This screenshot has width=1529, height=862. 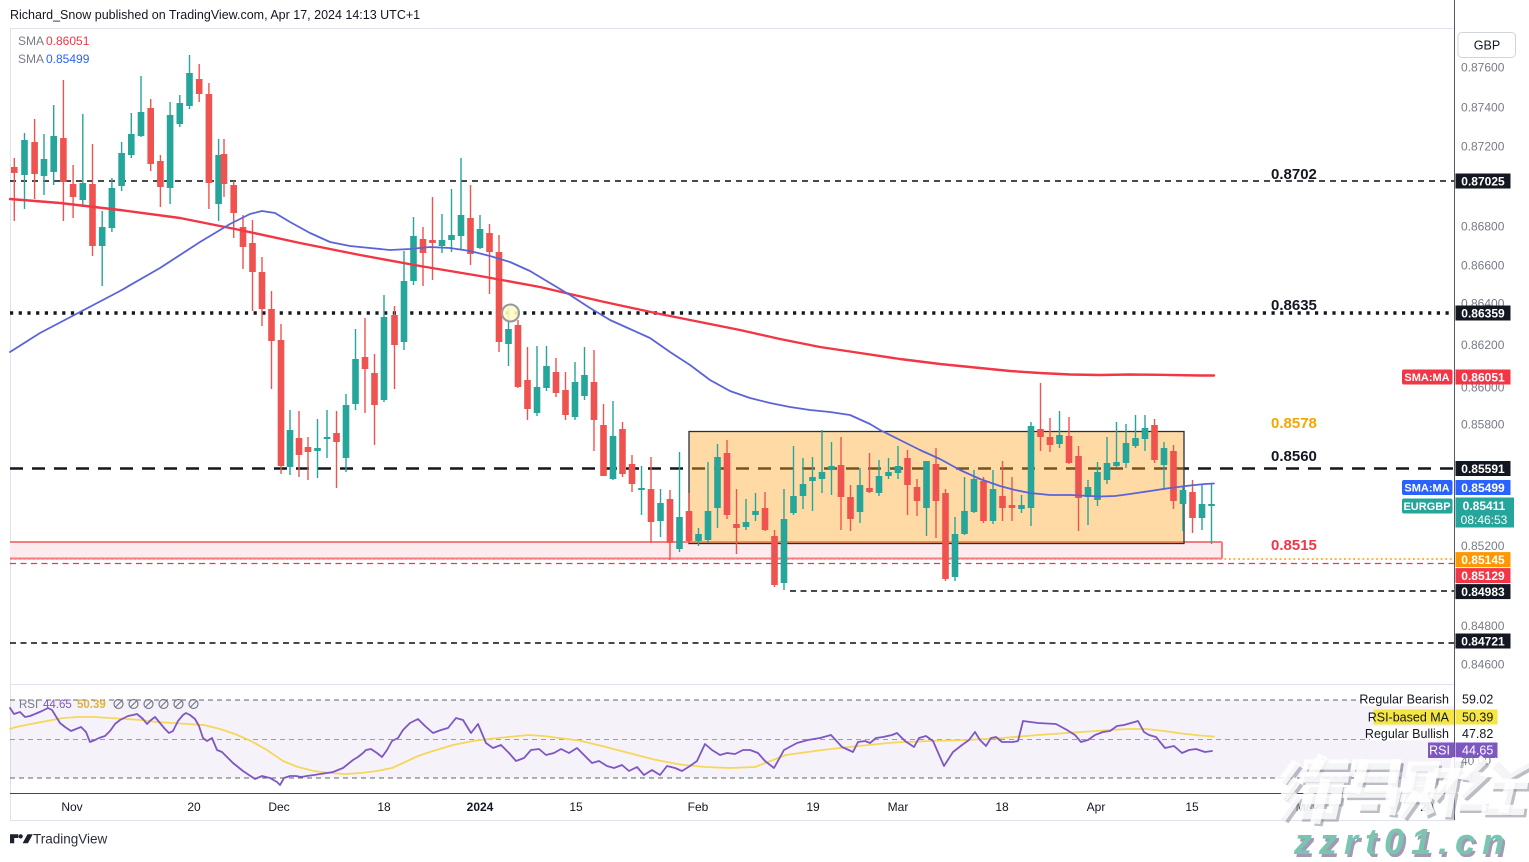 I want to click on svg-text: 0.84721, so click(x=1483, y=642).